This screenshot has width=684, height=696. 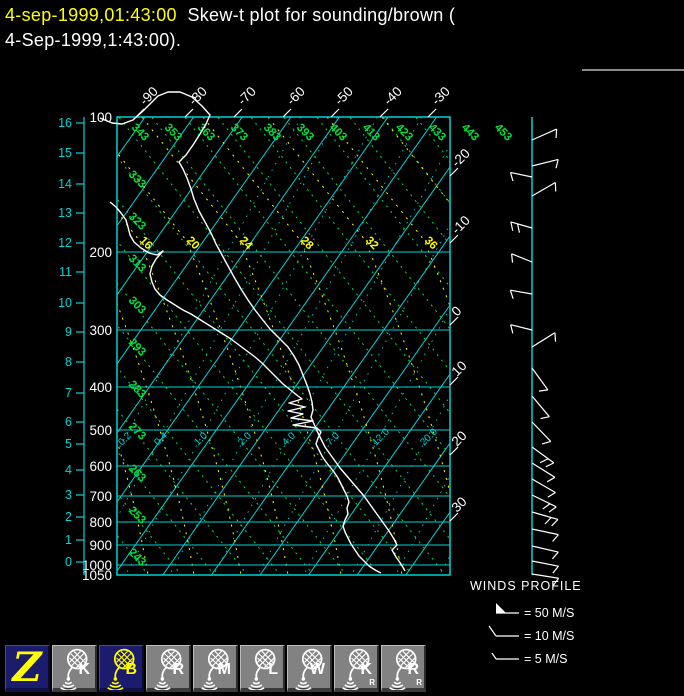 What do you see at coordinates (273, 669) in the screenshot?
I see `toolbar-button-label: L` at bounding box center [273, 669].